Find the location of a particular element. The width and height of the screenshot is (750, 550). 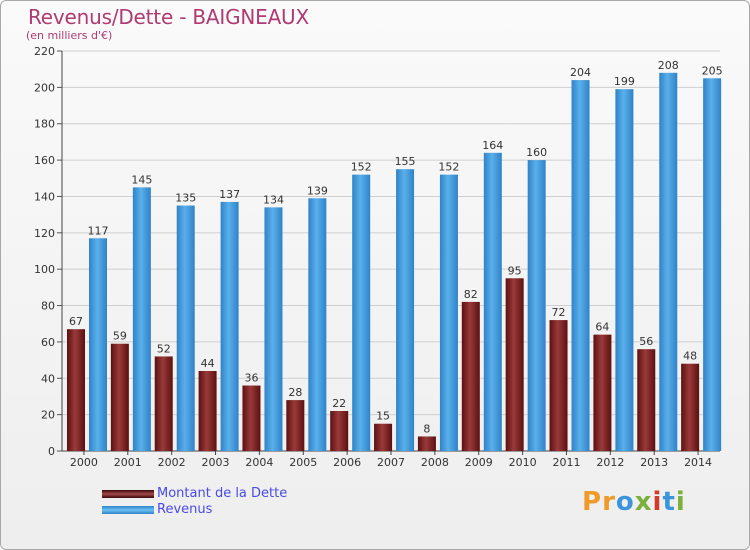

y-tick-label: 160 is located at coordinates (44, 160).